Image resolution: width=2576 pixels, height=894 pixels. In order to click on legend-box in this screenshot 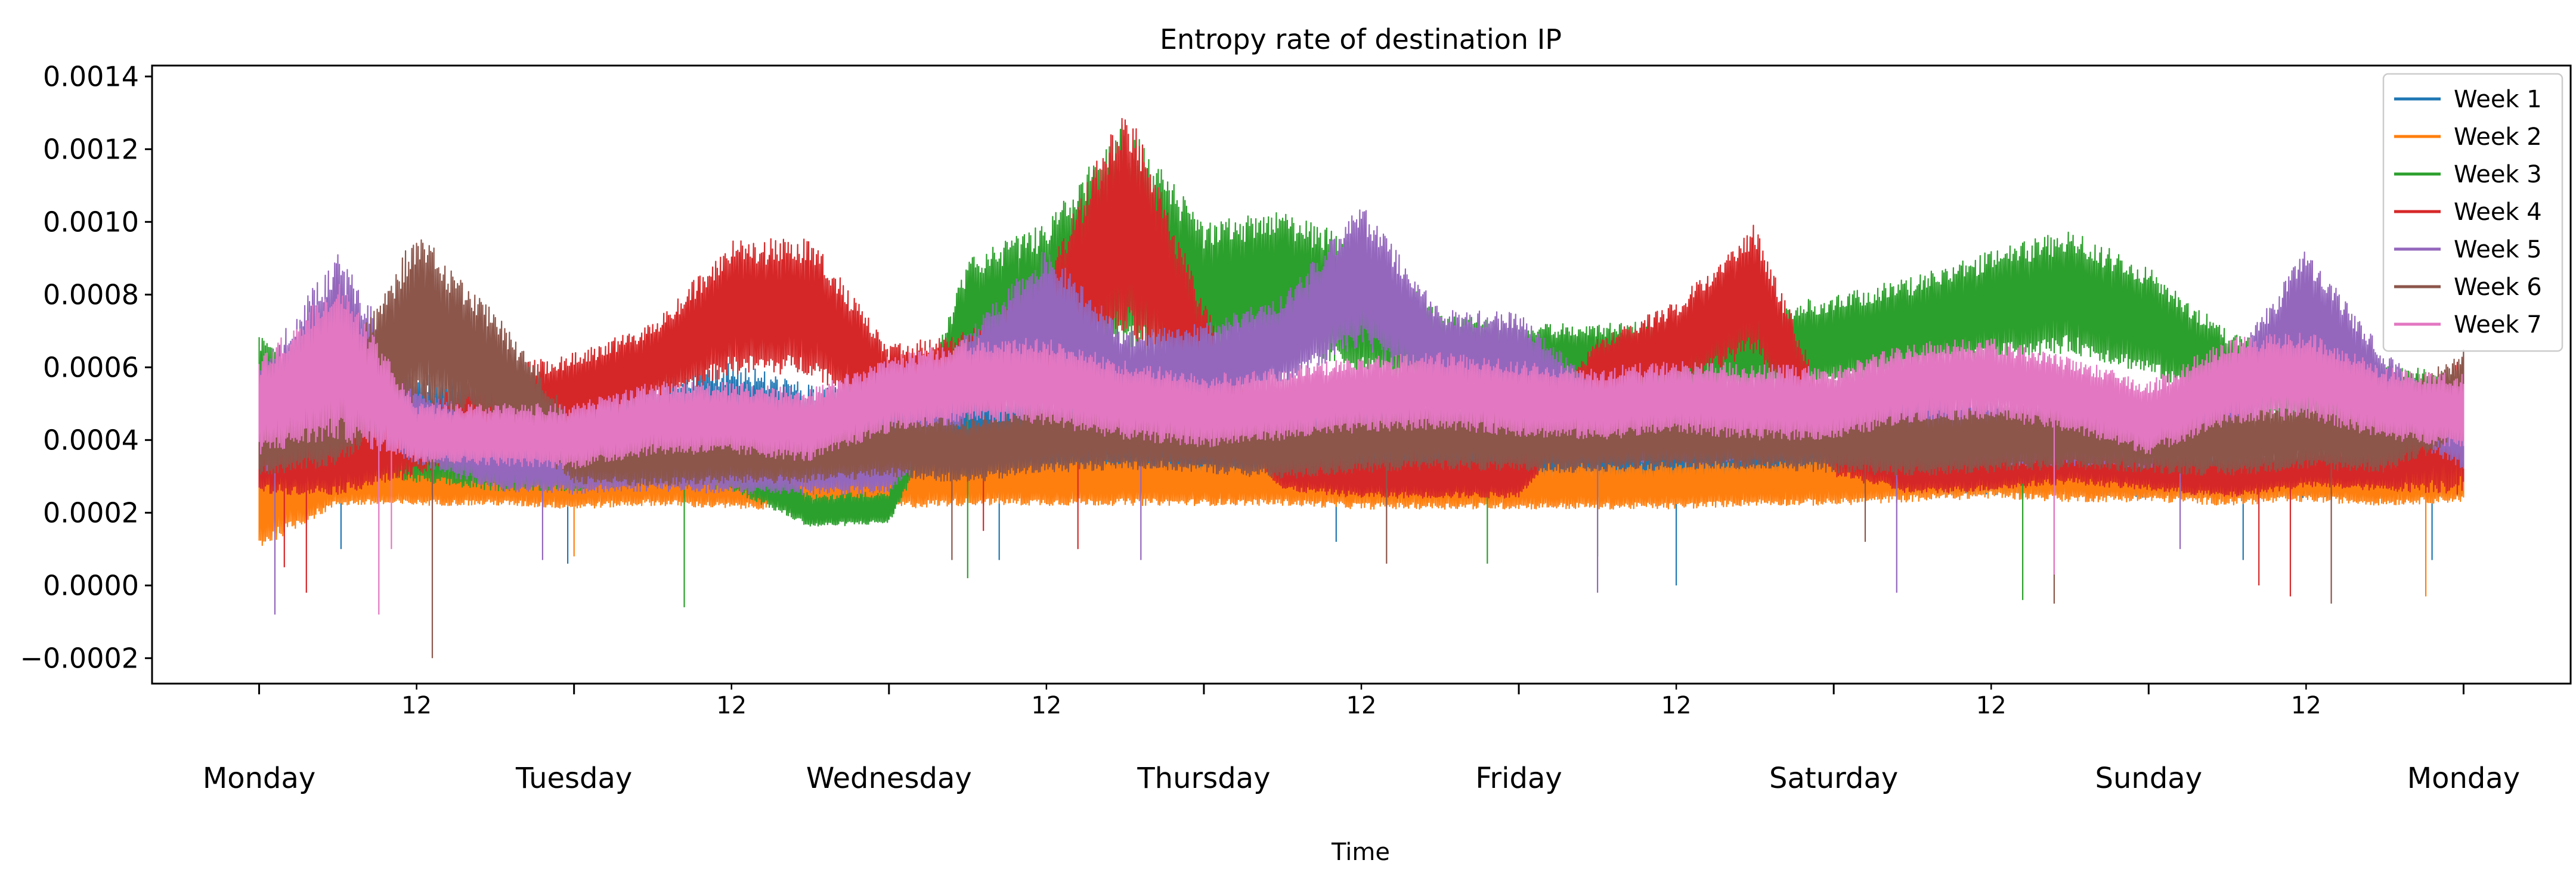, I will do `click(2472, 212)`.